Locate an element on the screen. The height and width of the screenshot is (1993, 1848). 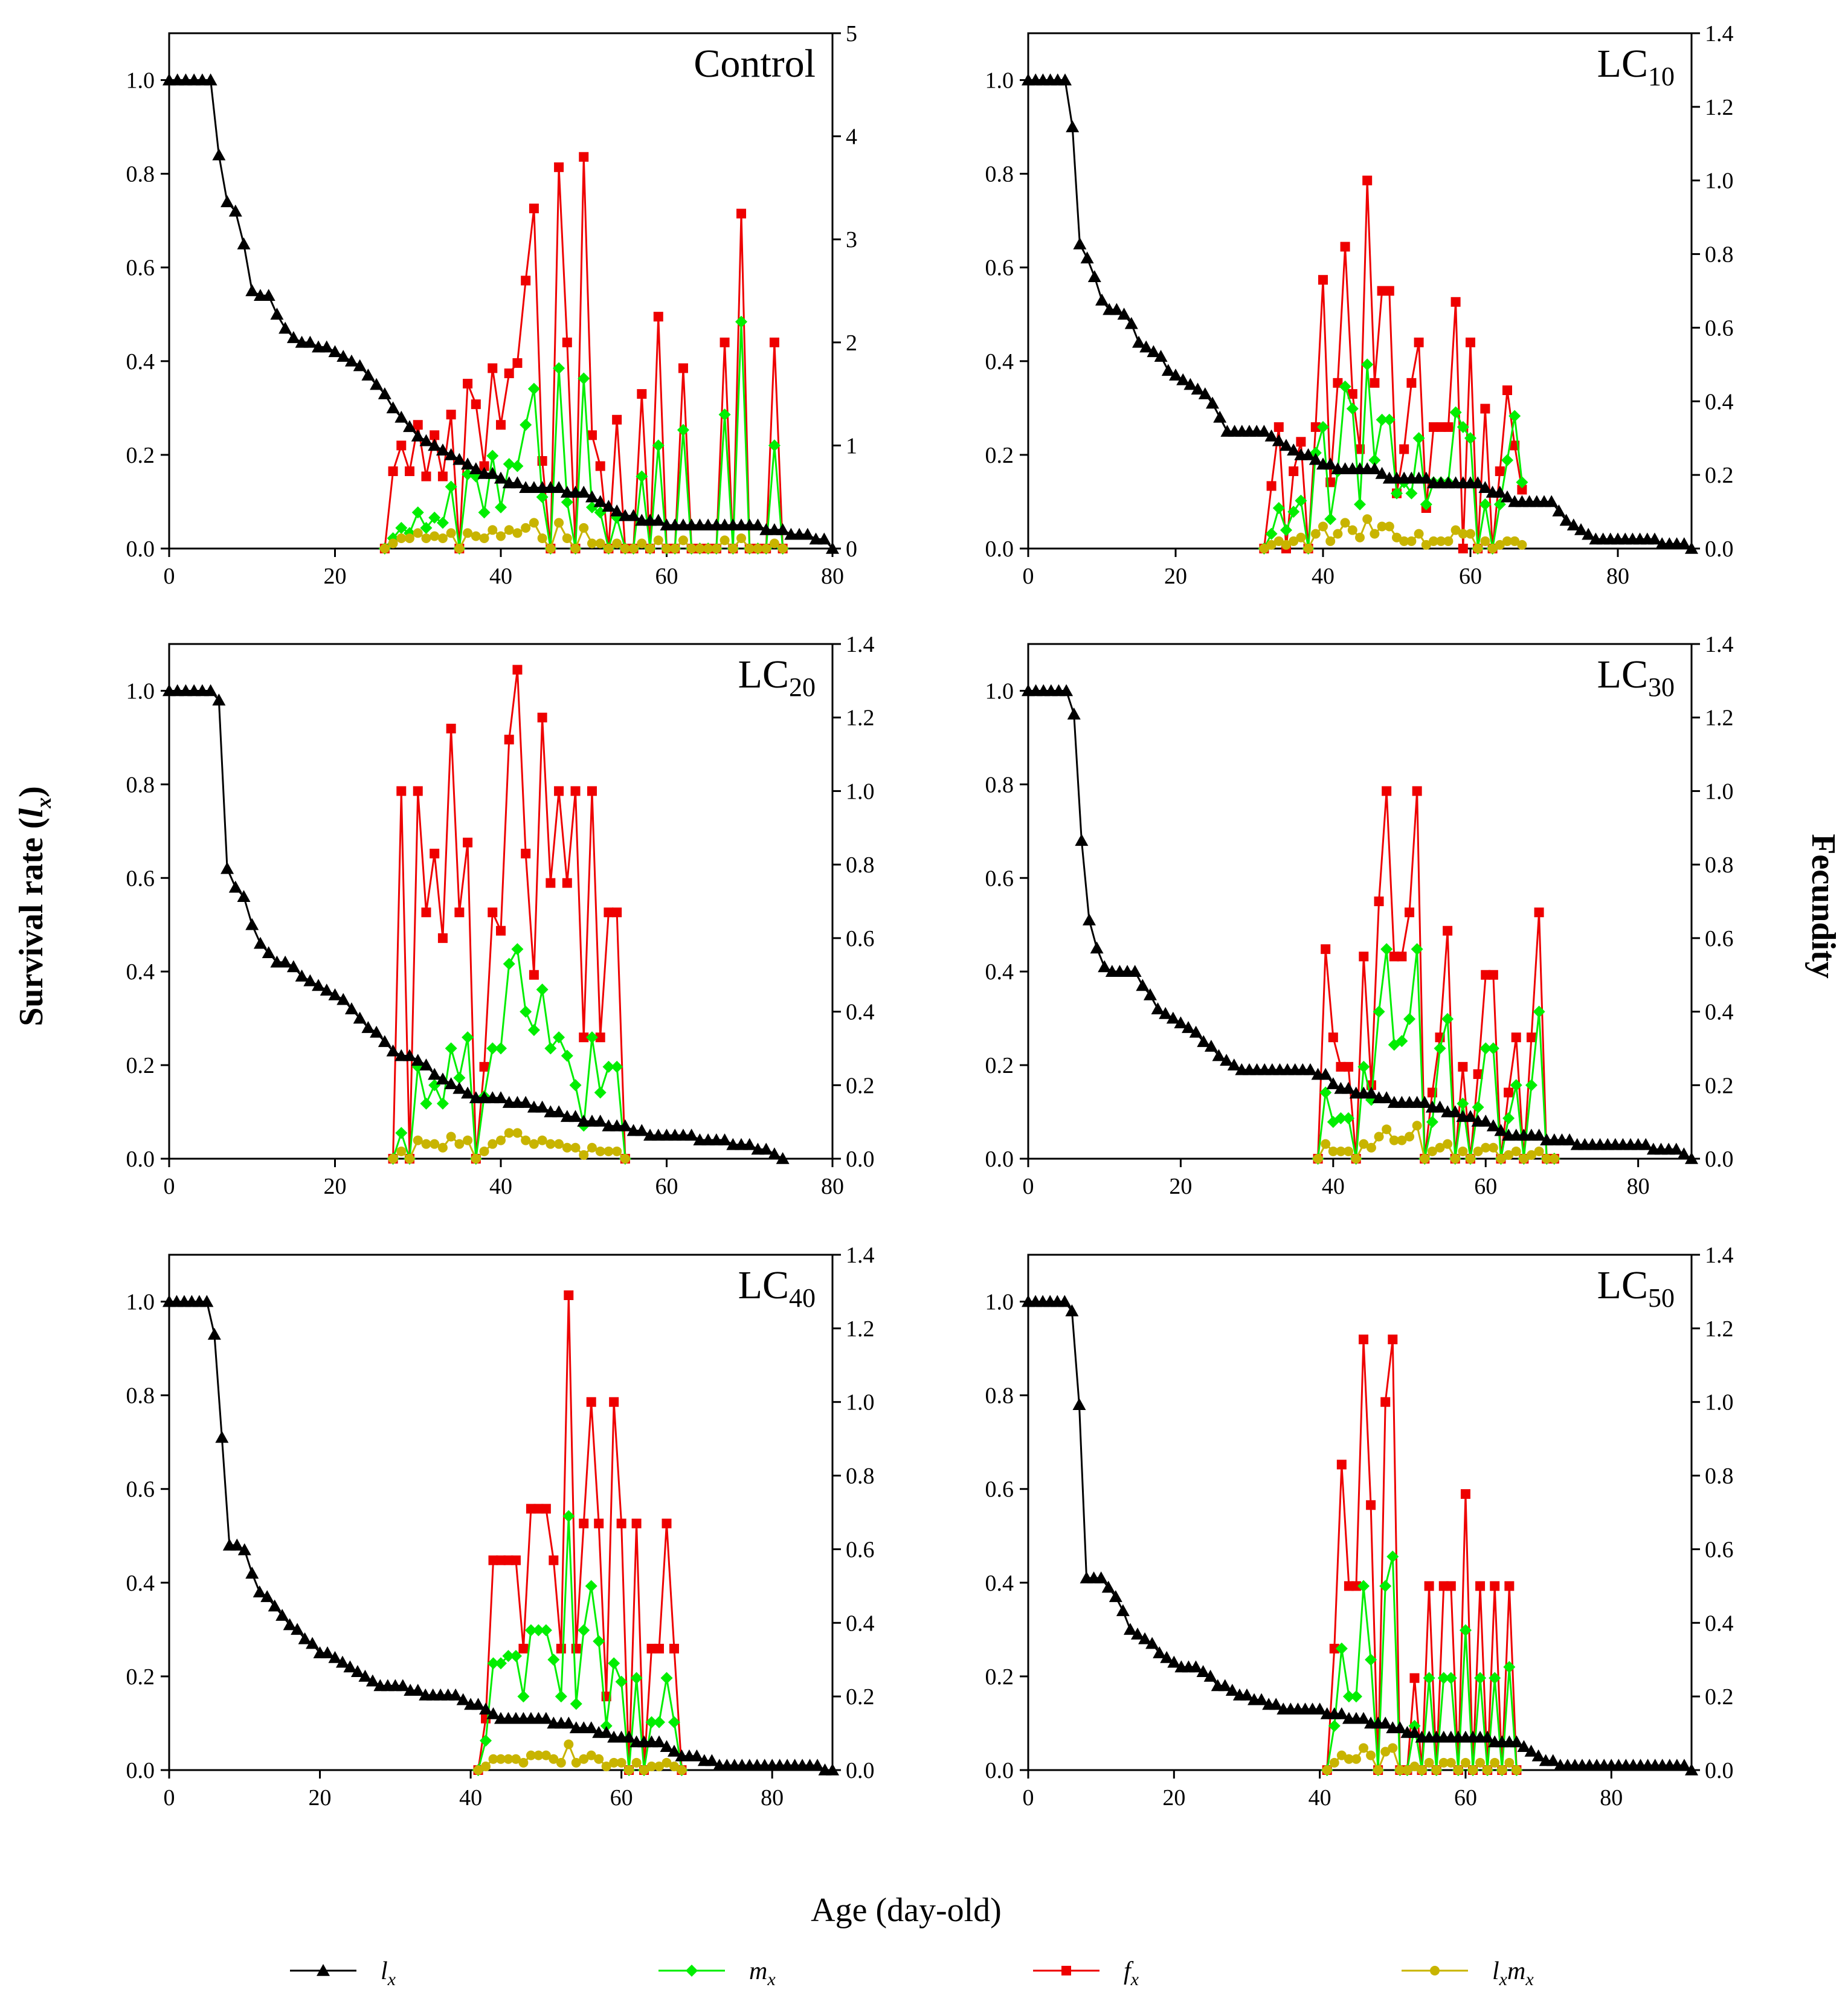
panel-title: LC40 is located at coordinates (777, 1288).